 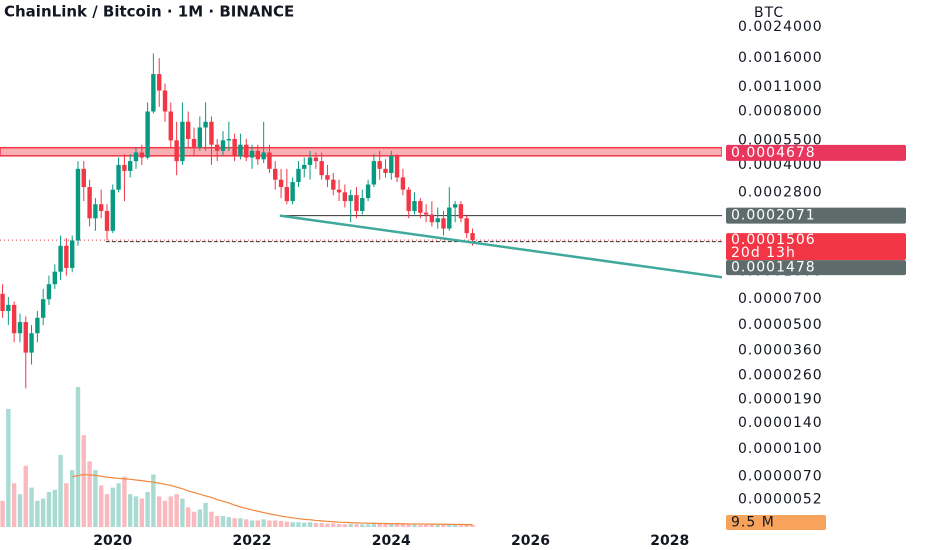 What do you see at coordinates (773, 240) in the screenshot?
I see `last-price-label: 0.0001506` at bounding box center [773, 240].